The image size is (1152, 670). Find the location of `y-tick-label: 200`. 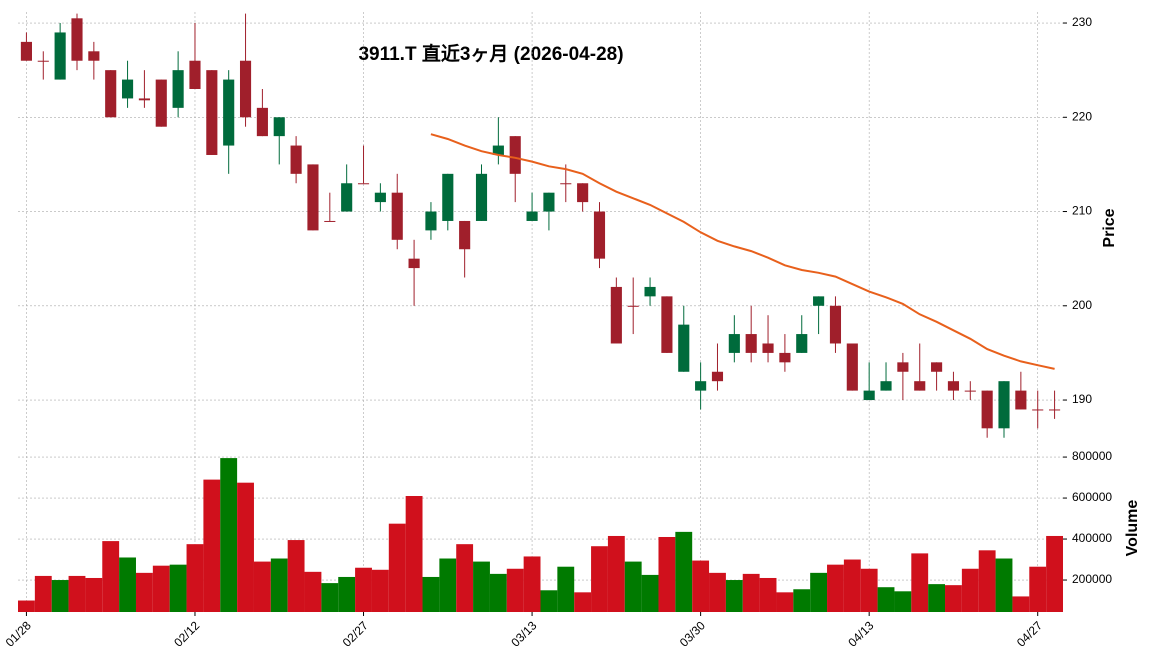

y-tick-label: 200 is located at coordinates (1082, 305).